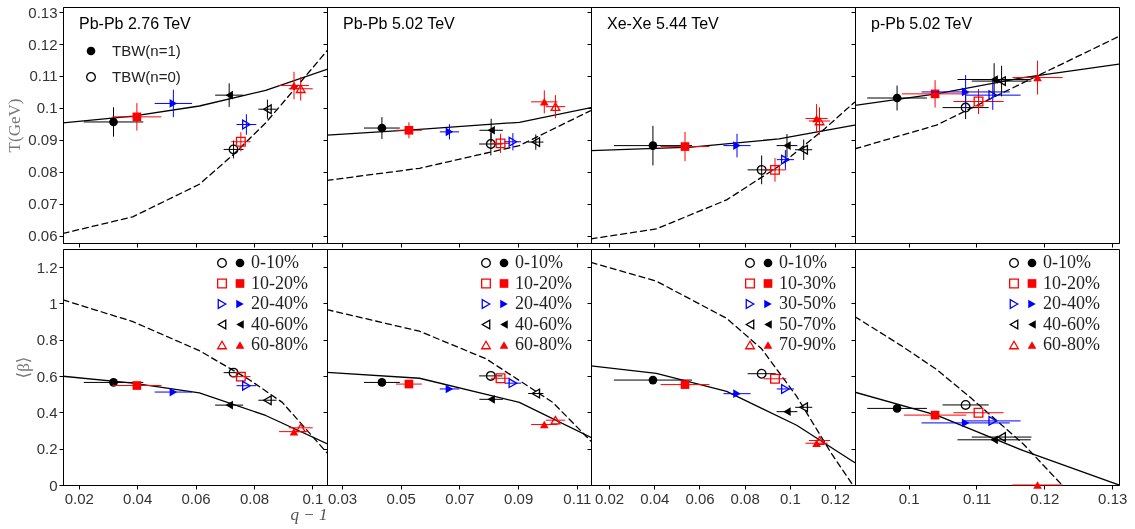 This screenshot has height=529, width=1135. What do you see at coordinates (23, 367) in the screenshot?
I see `y-axis-title: ⟨β⟩` at bounding box center [23, 367].